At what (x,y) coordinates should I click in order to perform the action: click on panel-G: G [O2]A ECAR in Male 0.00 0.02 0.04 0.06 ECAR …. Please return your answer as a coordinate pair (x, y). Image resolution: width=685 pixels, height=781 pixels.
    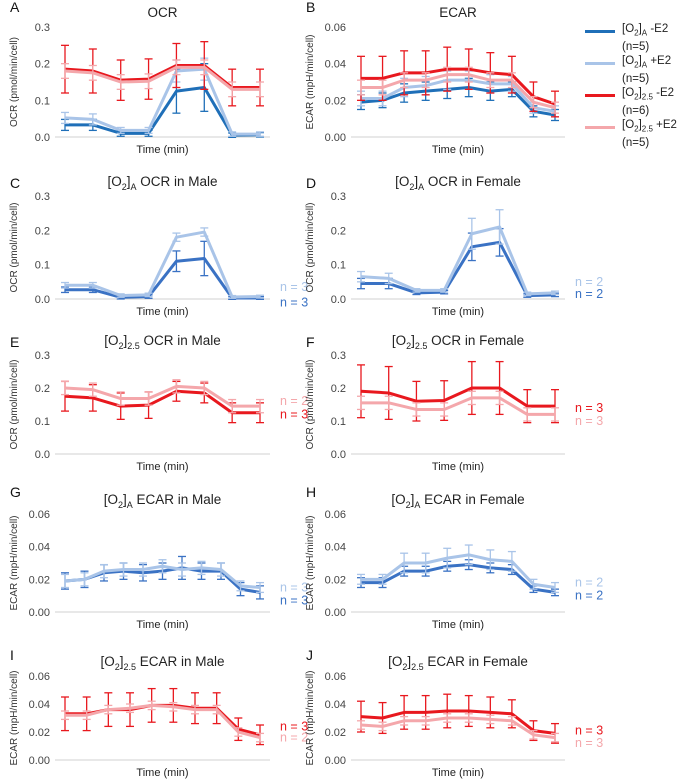
    Looking at the image, I should click on (158, 557).